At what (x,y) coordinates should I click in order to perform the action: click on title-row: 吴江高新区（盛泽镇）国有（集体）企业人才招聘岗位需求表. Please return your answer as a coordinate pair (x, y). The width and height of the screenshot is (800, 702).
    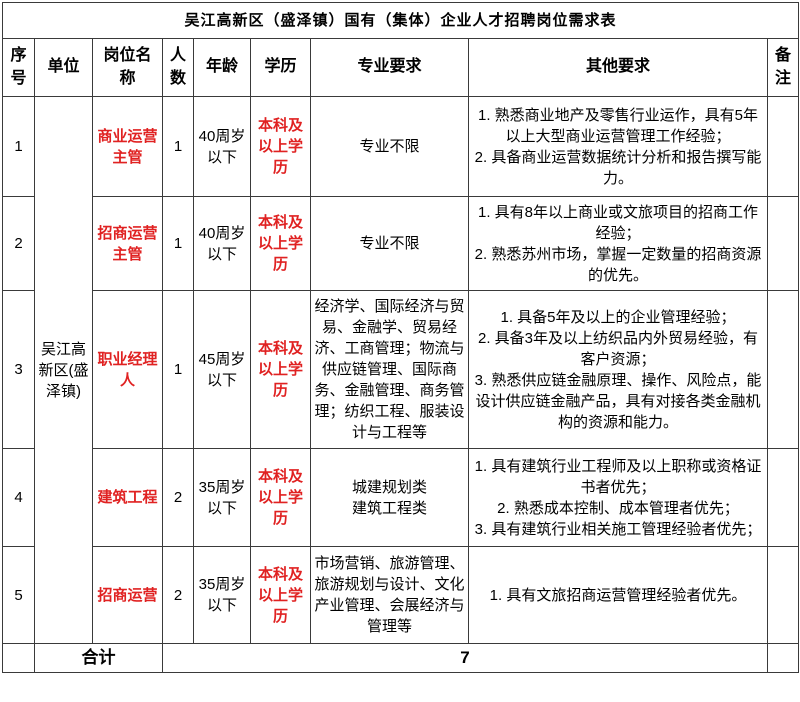
    Looking at the image, I should click on (400, 20).